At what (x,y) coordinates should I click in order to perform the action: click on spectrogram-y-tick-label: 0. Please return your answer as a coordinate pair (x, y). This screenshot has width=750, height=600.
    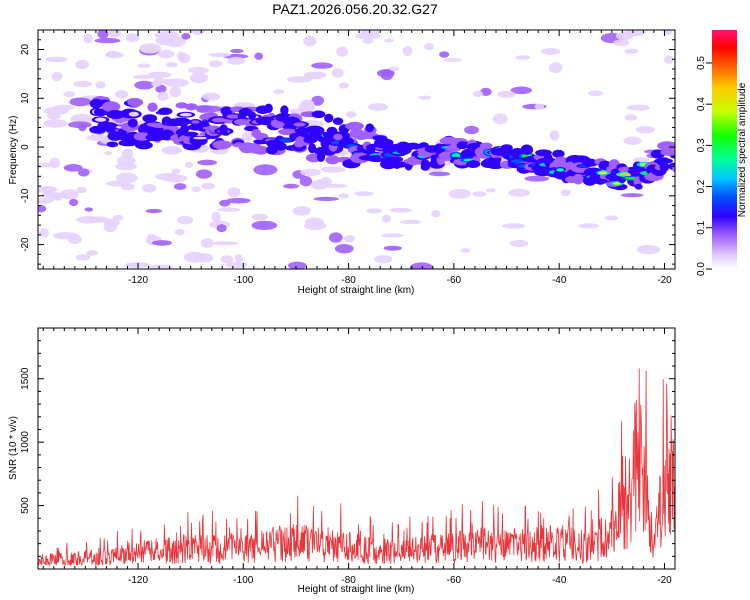
    Looking at the image, I should click on (25, 147).